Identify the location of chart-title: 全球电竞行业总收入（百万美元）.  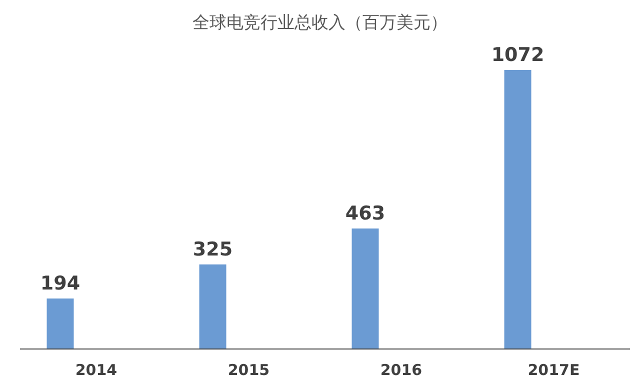
(320, 23).